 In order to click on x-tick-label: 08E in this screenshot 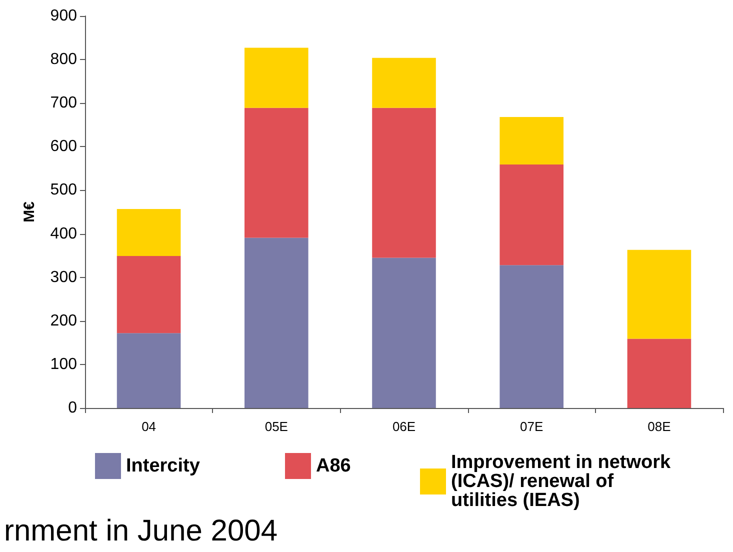, I will do `click(660, 426)`.